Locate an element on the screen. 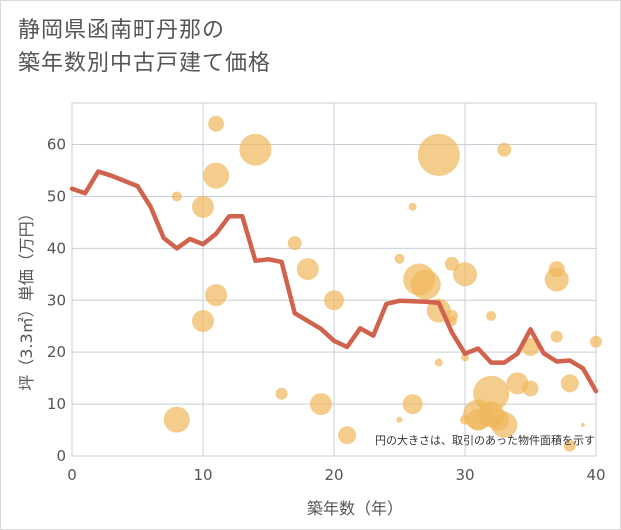 This screenshot has height=530, width=621. y-tick-label: 20 is located at coordinates (56, 352).